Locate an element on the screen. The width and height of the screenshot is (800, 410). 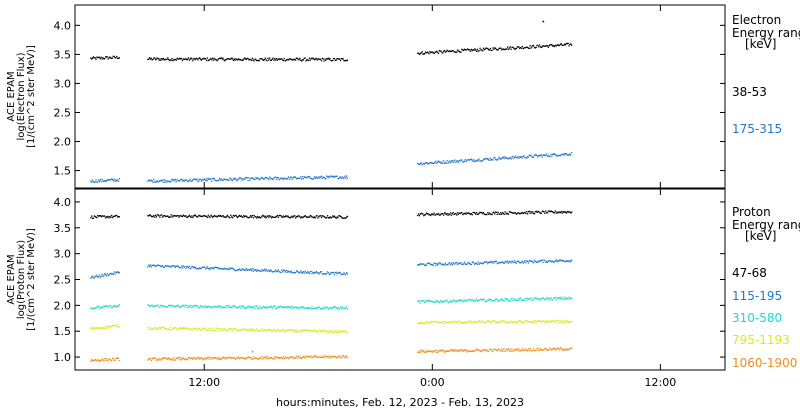
data-point-outlier is located at coordinates (252, 351).